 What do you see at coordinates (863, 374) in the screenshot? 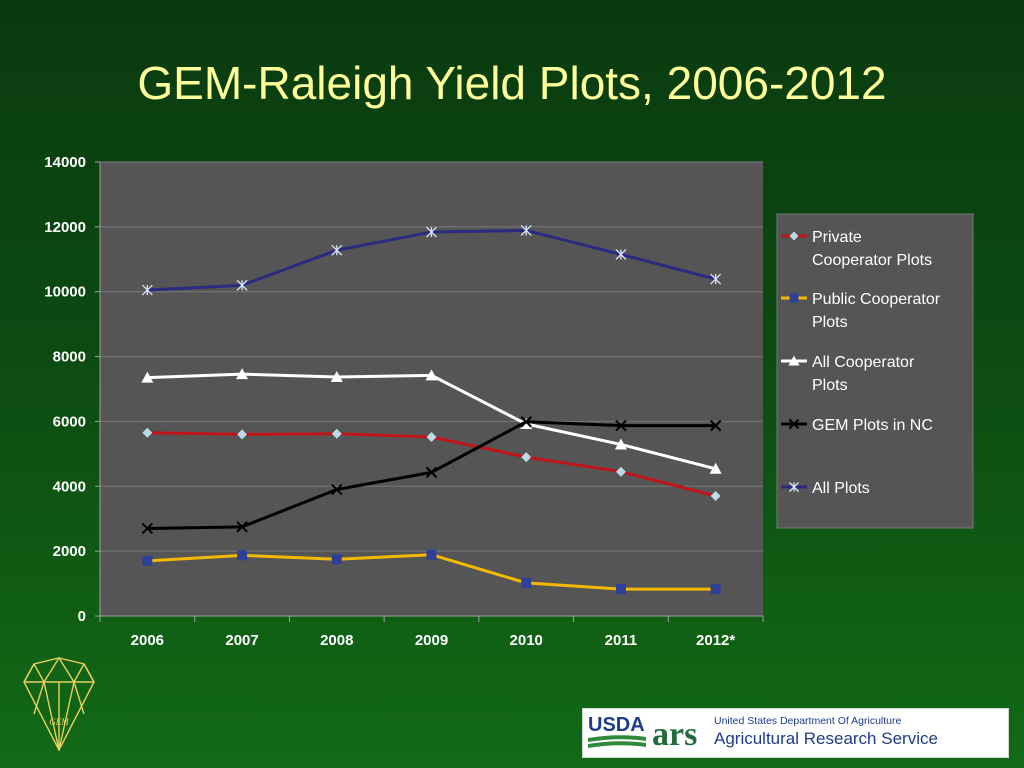
I see `legend-label: All Cooperator Plots` at bounding box center [863, 374].